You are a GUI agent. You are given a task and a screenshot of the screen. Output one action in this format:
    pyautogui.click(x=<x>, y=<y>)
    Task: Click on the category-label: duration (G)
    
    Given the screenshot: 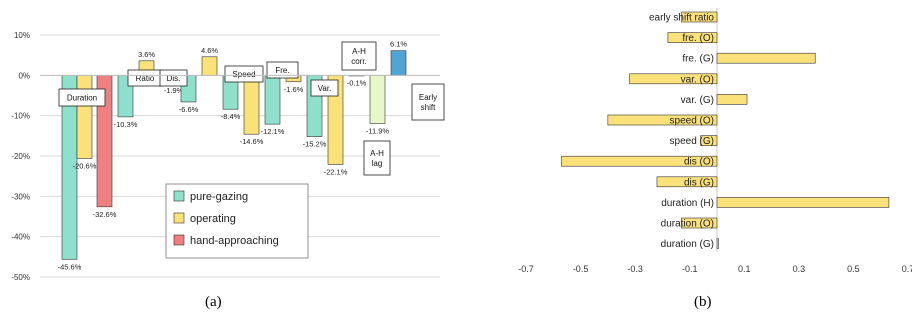 What is the action you would take?
    pyautogui.click(x=687, y=244)
    